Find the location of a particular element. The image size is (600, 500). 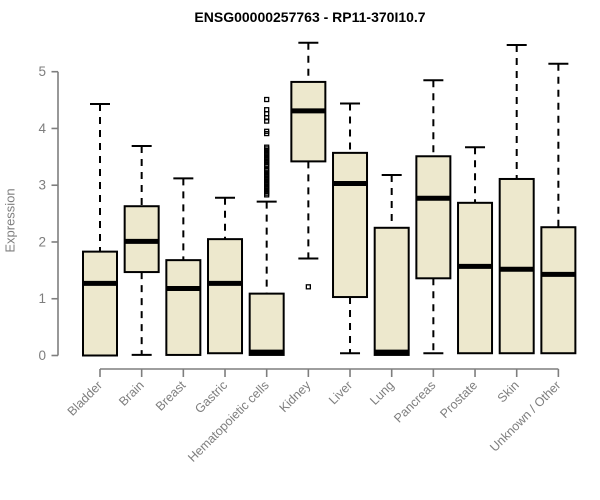

x-tick-label: Hematopoietic cells is located at coordinates (228, 421).